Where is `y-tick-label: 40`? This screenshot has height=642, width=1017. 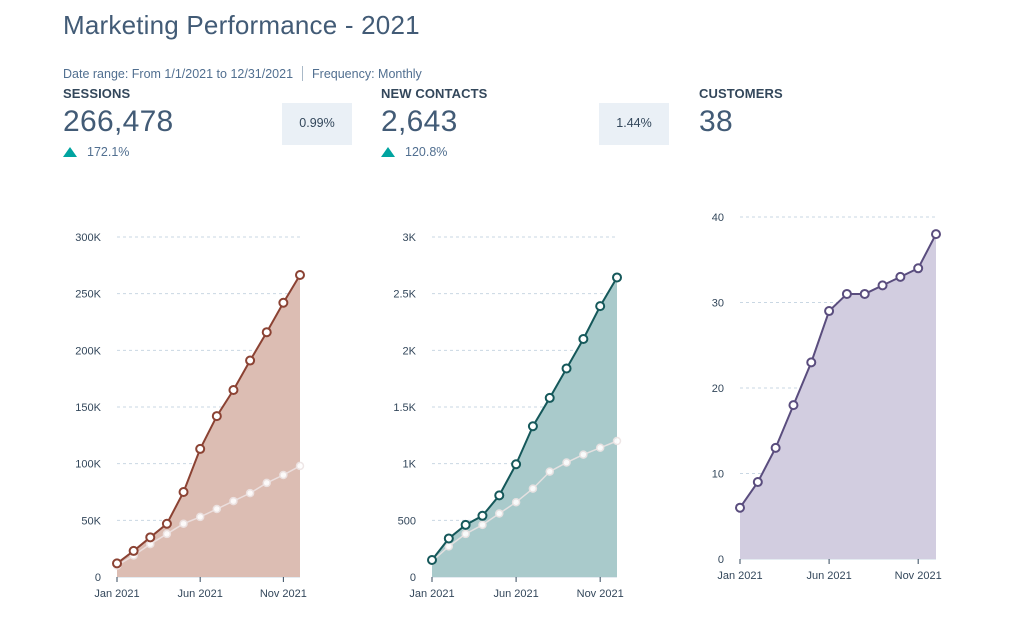
y-tick-label: 40 is located at coordinates (718, 218).